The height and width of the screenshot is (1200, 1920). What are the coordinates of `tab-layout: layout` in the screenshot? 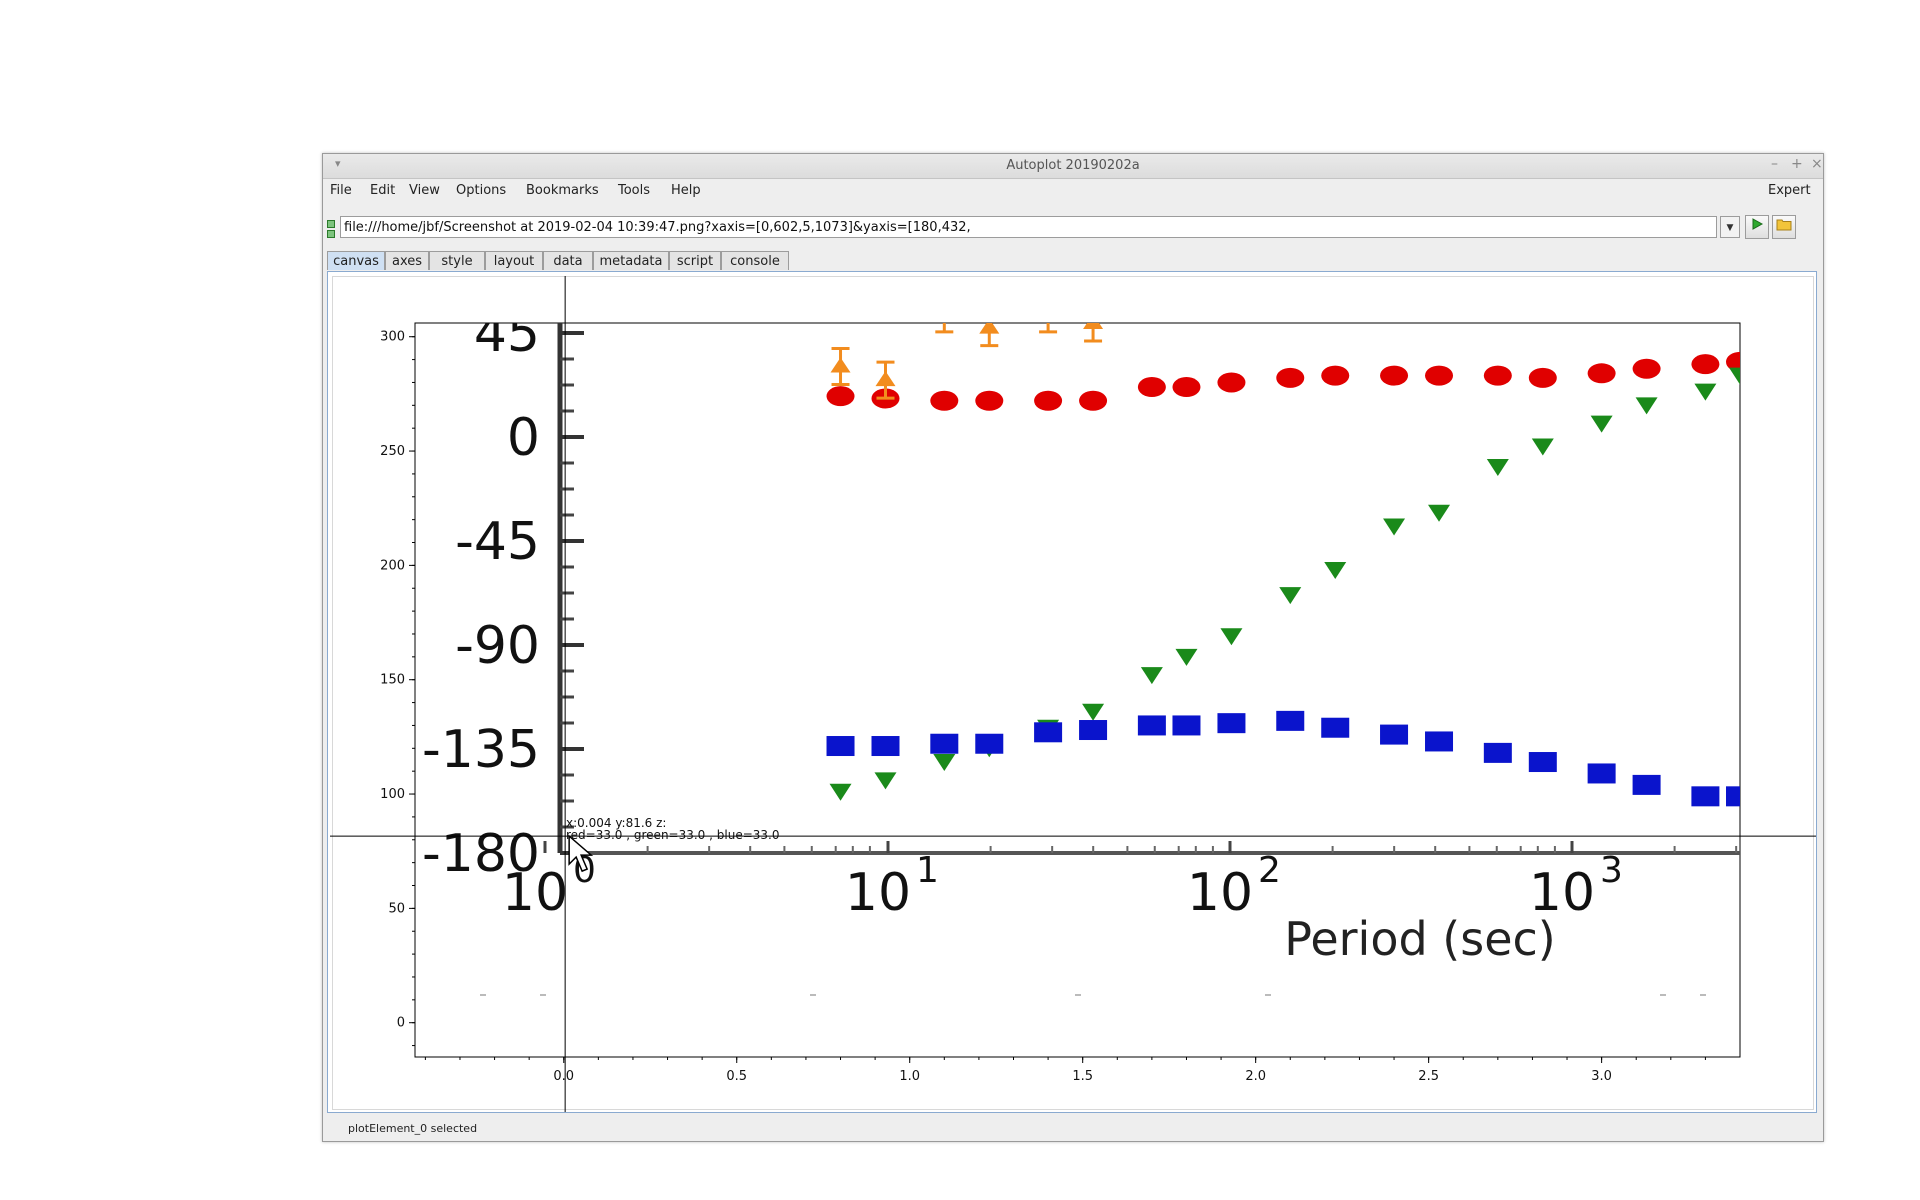 It's located at (514, 260).